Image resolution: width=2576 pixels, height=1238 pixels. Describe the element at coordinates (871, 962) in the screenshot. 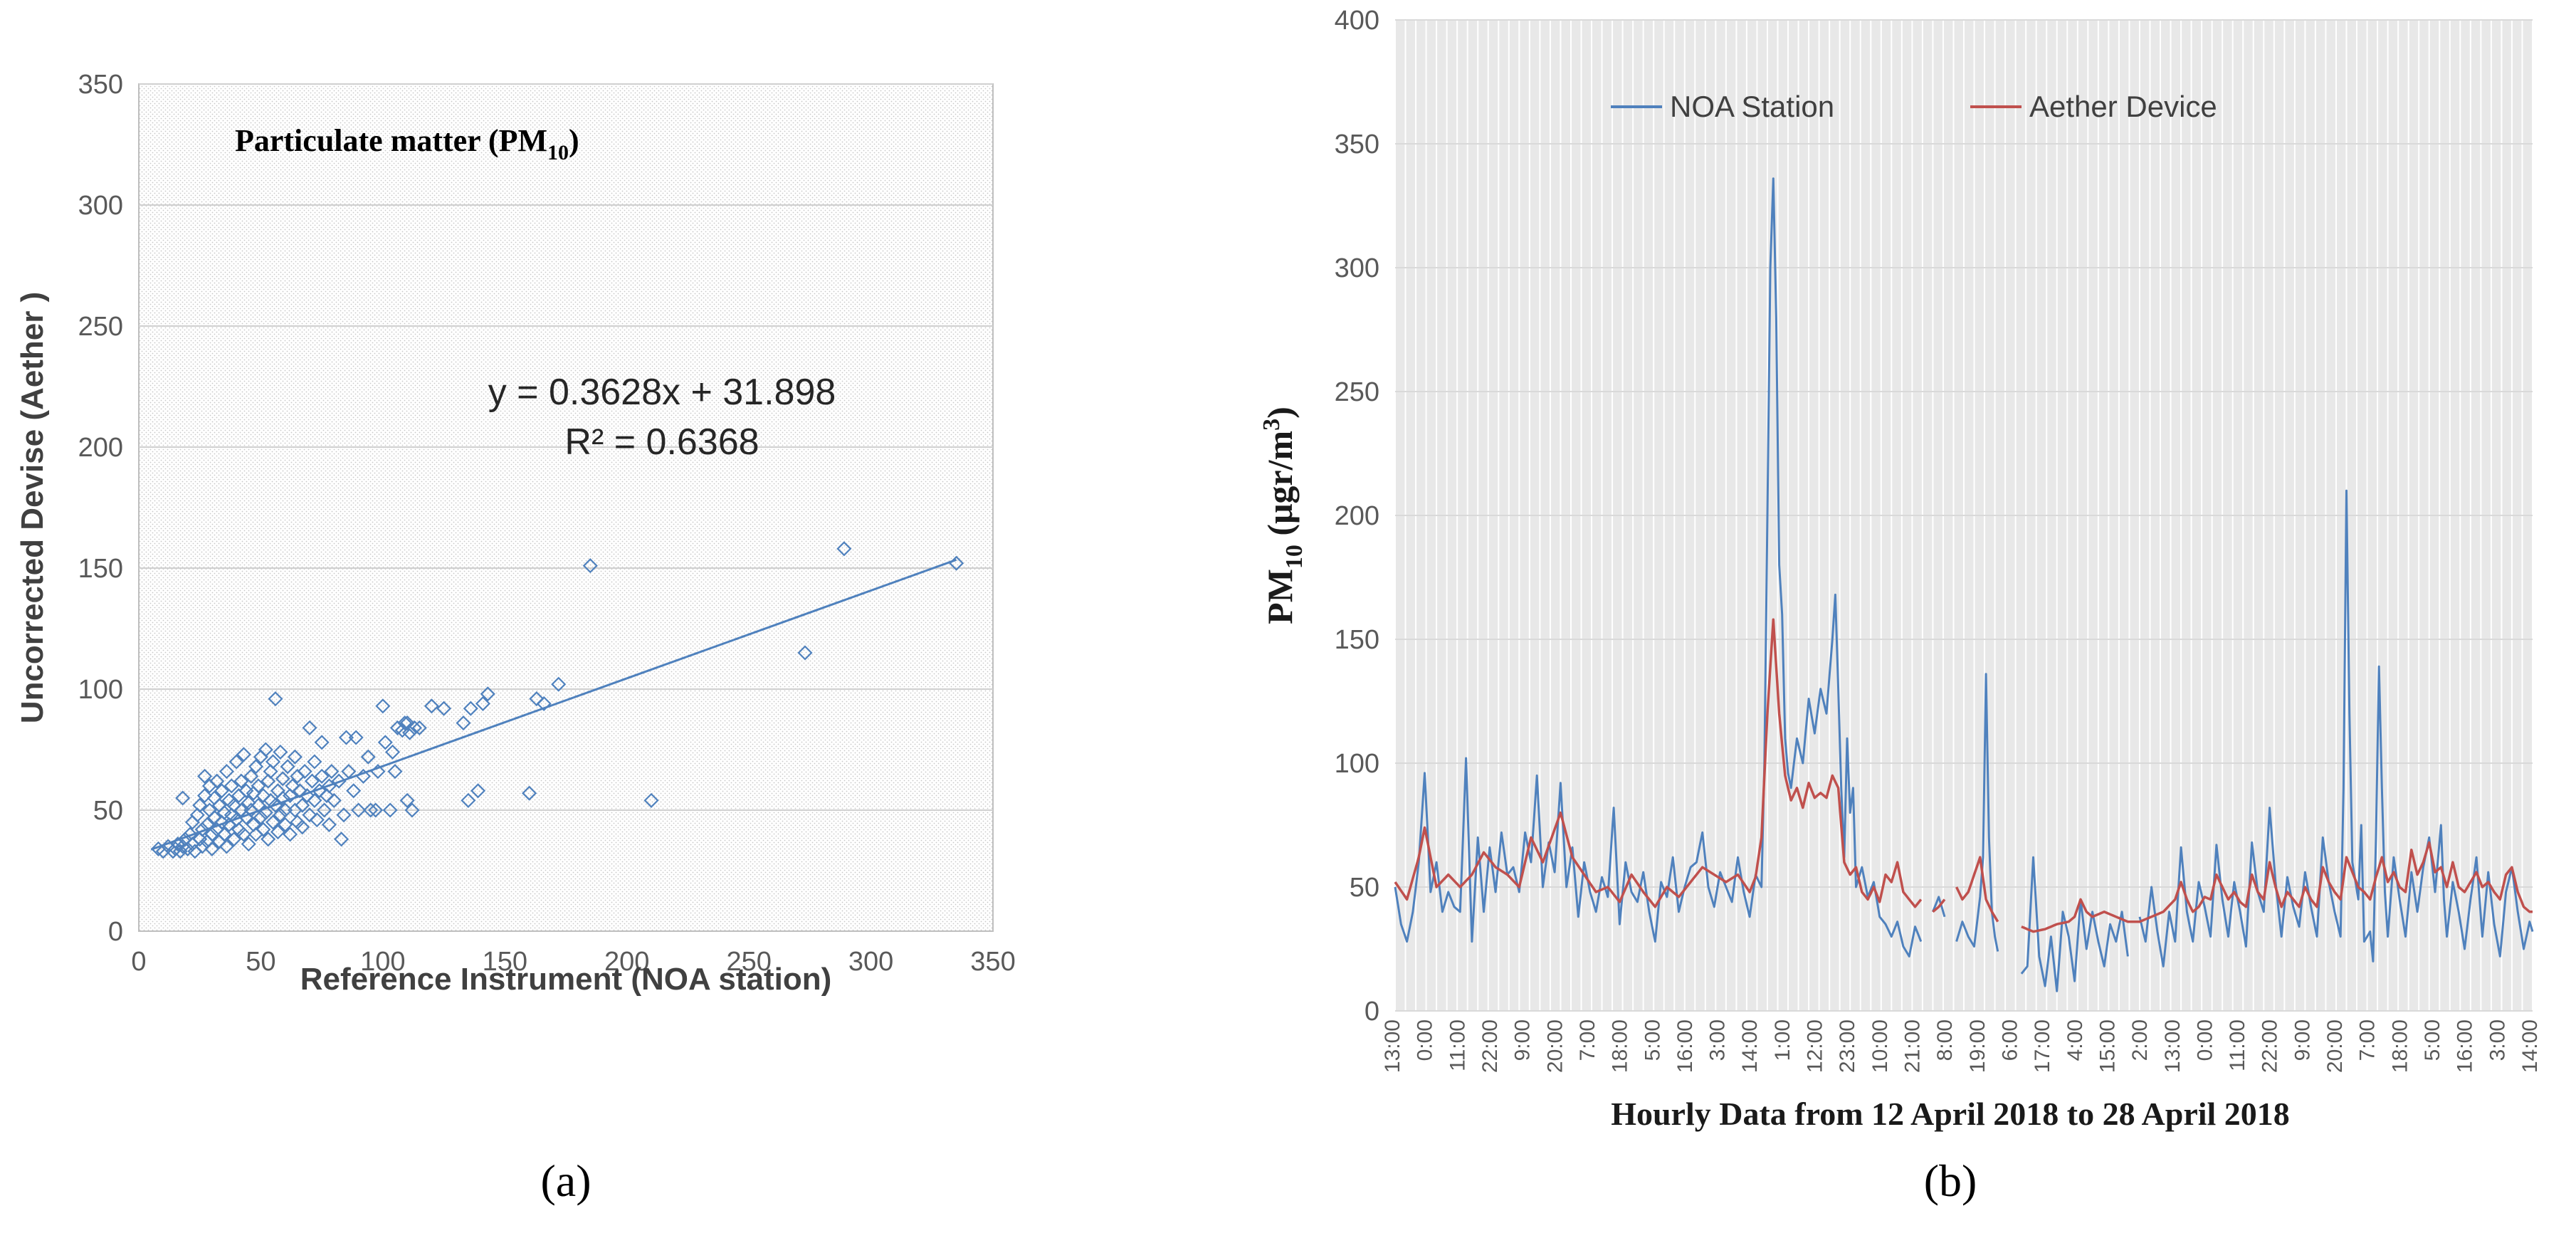

I see `scatter-x-tick-label: 300` at that location.